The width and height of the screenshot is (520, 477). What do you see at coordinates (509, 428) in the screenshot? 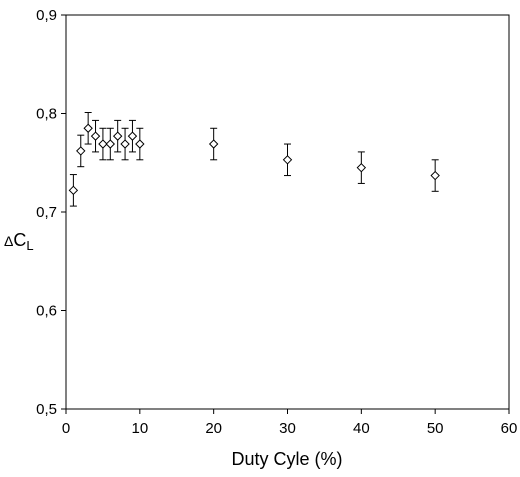
I see `x-tick-label: 60` at bounding box center [509, 428].